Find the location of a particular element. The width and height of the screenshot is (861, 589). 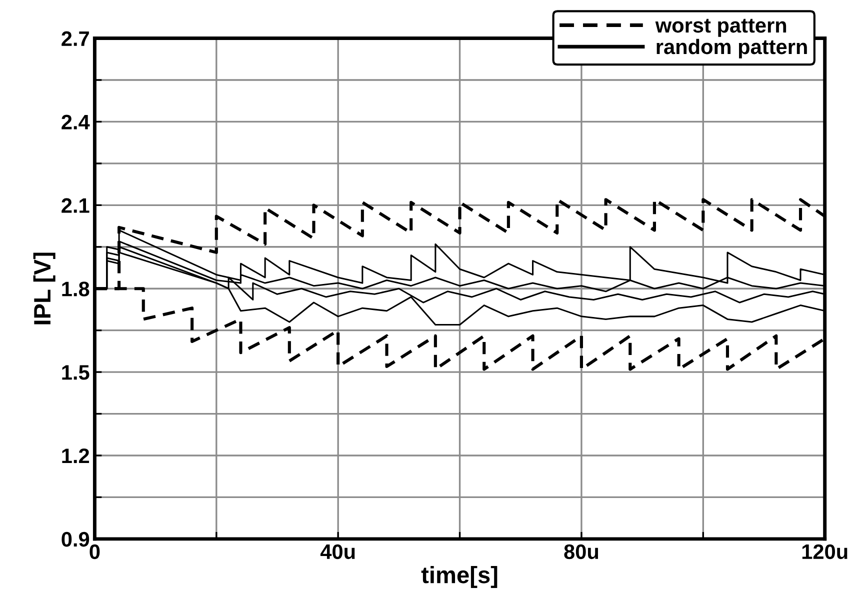

y-tick-label: 0.9 is located at coordinates (76, 539).